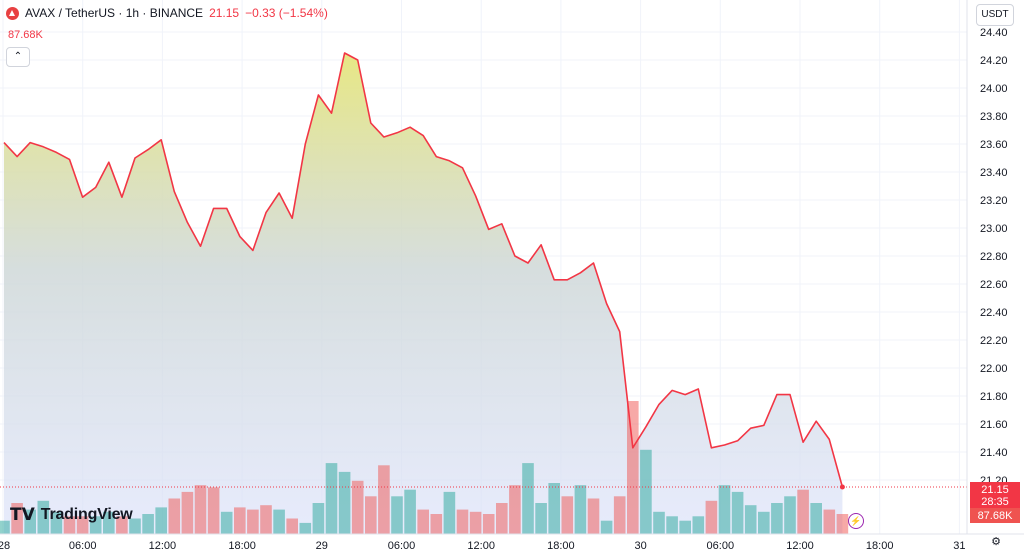  Describe the element at coordinates (322, 546) in the screenshot. I see `time-tick-label: 29` at that location.